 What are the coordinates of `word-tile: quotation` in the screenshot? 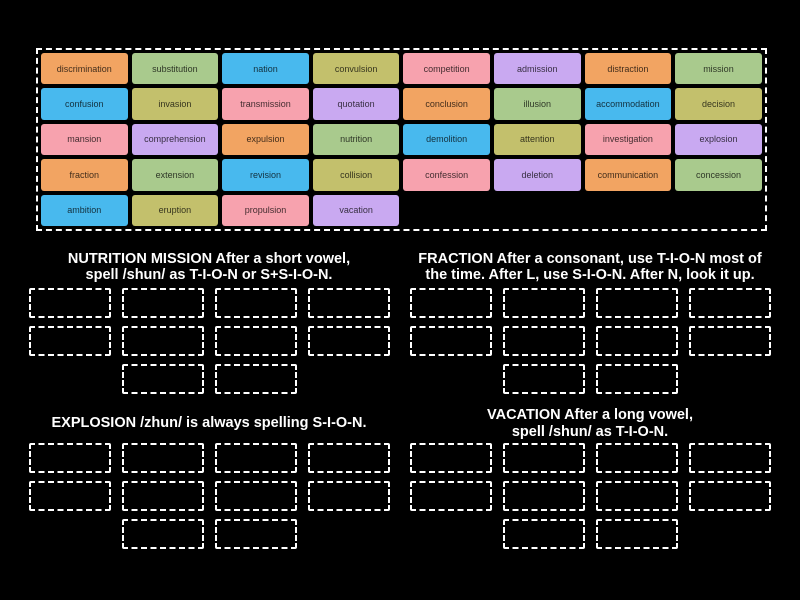 It's located at (356, 104).